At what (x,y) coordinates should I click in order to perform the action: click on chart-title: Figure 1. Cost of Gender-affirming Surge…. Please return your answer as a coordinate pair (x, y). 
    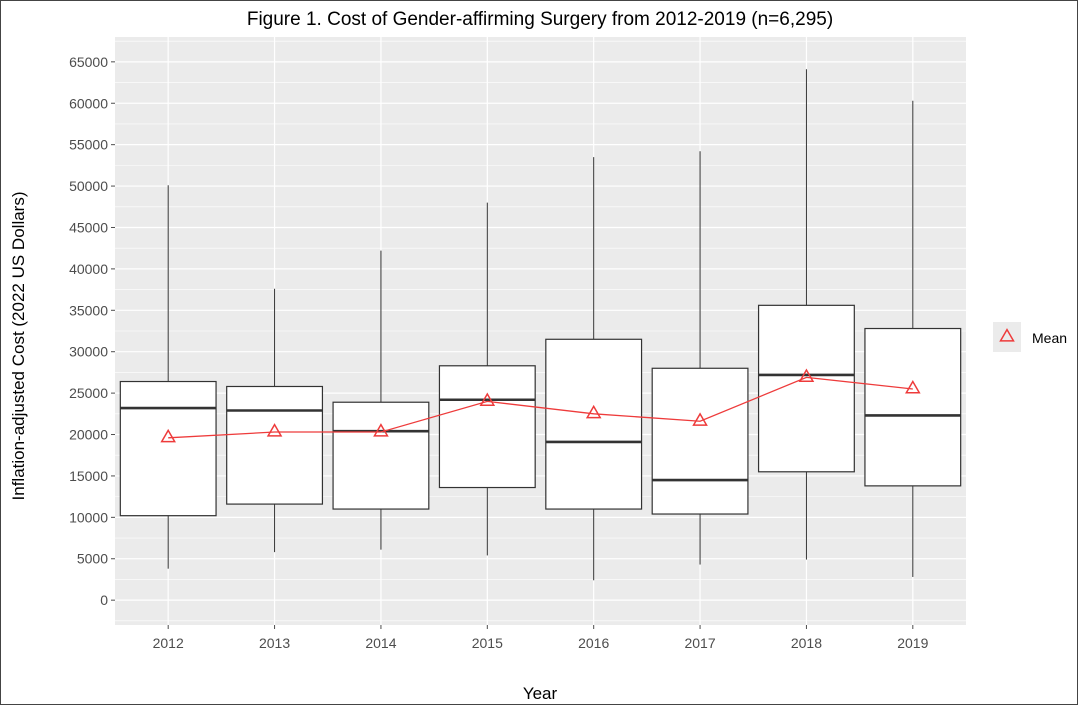
    Looking at the image, I should click on (540, 19).